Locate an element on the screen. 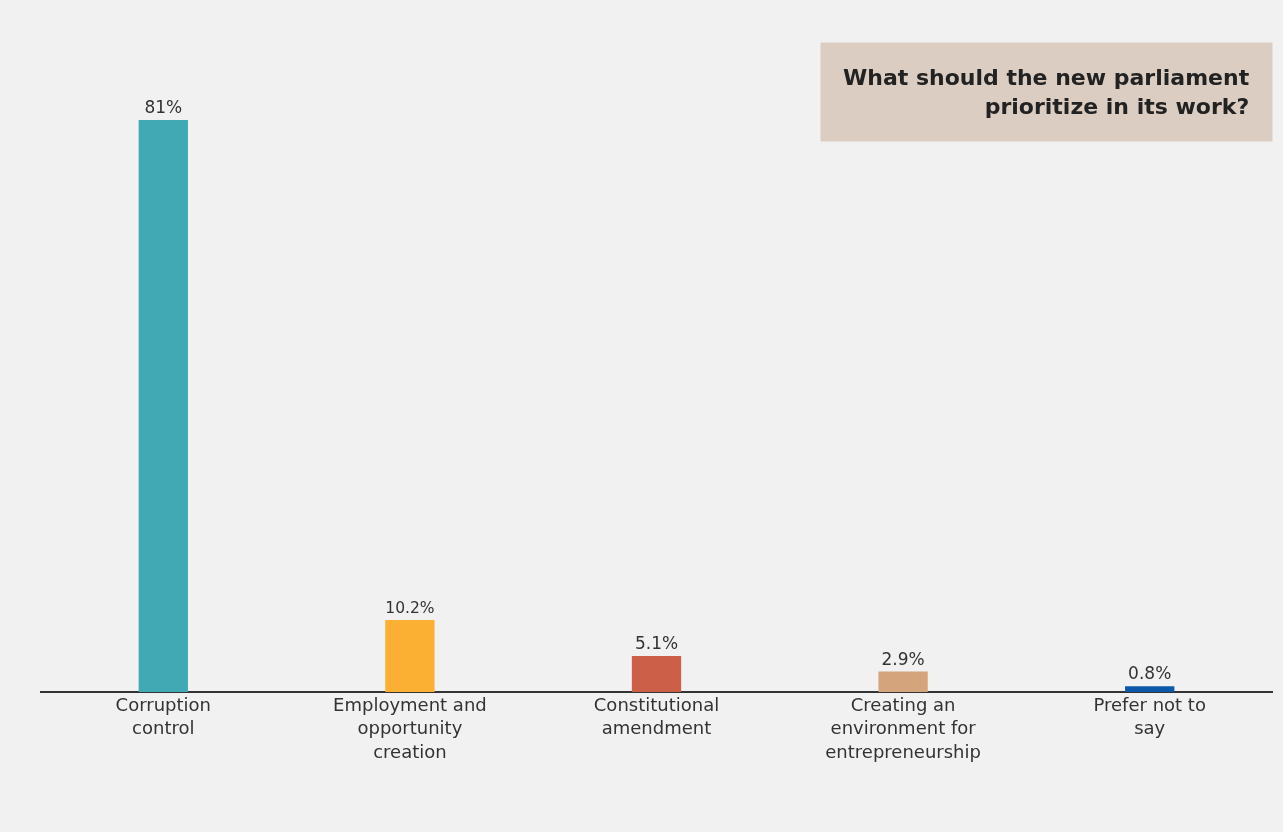 The height and width of the screenshot is (832, 1283). x-tick-label: Prefer not to say is located at coordinates (1149, 716).